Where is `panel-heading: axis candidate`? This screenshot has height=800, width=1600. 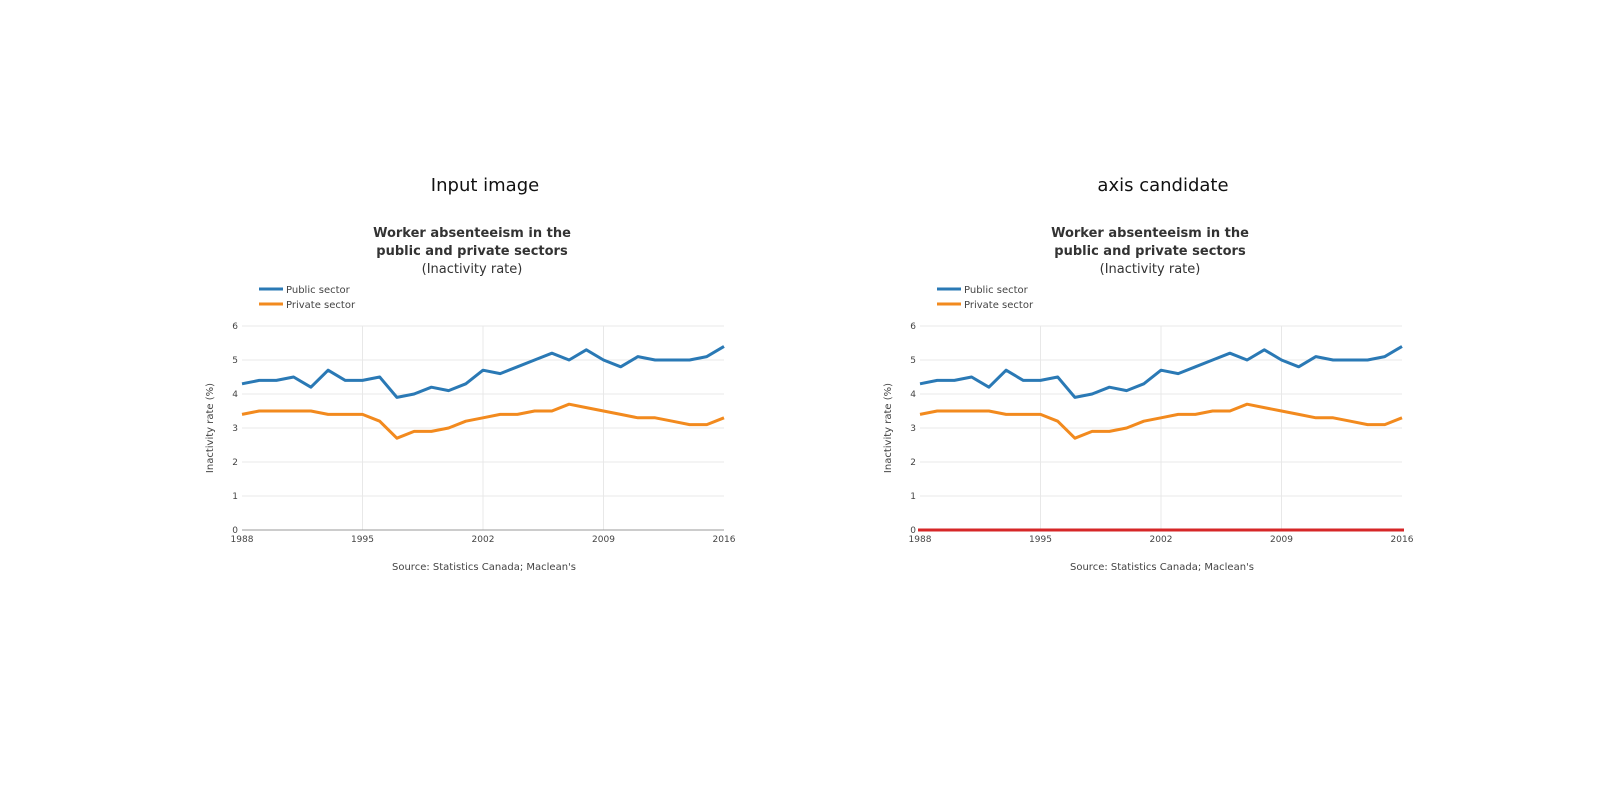 panel-heading: axis candidate is located at coordinates (1163, 185).